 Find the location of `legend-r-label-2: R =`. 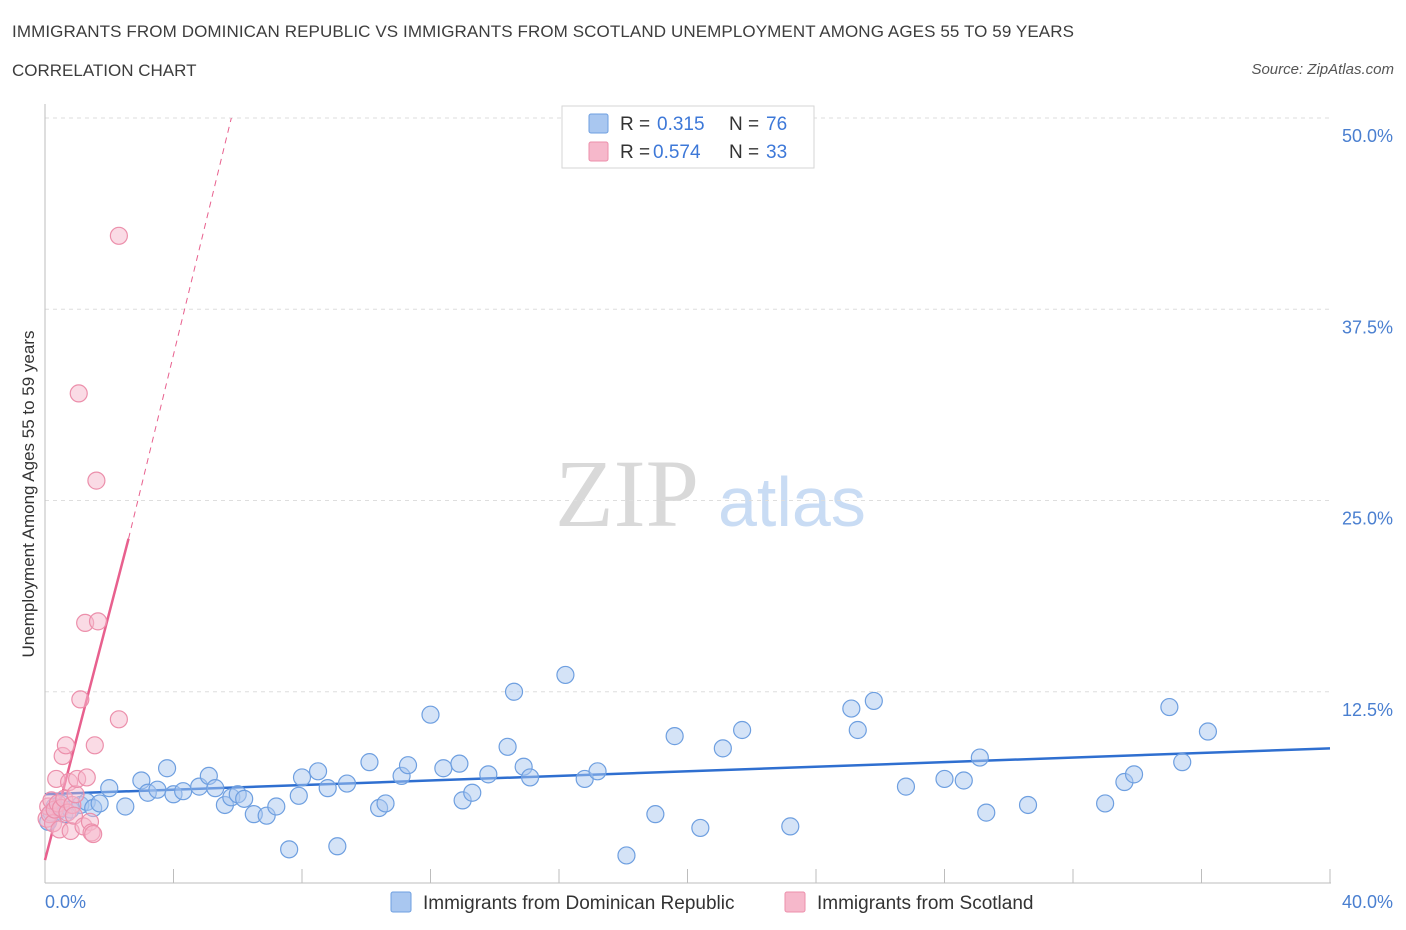

legend-r-label-2: R = is located at coordinates (635, 152).